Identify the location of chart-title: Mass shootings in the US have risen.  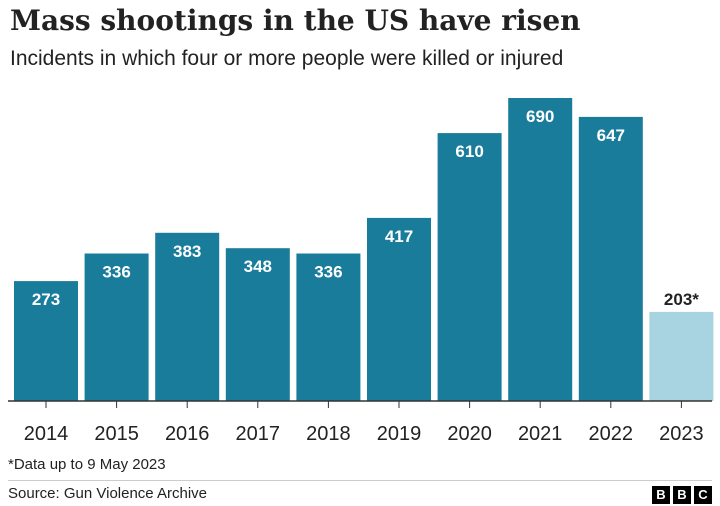
(295, 20).